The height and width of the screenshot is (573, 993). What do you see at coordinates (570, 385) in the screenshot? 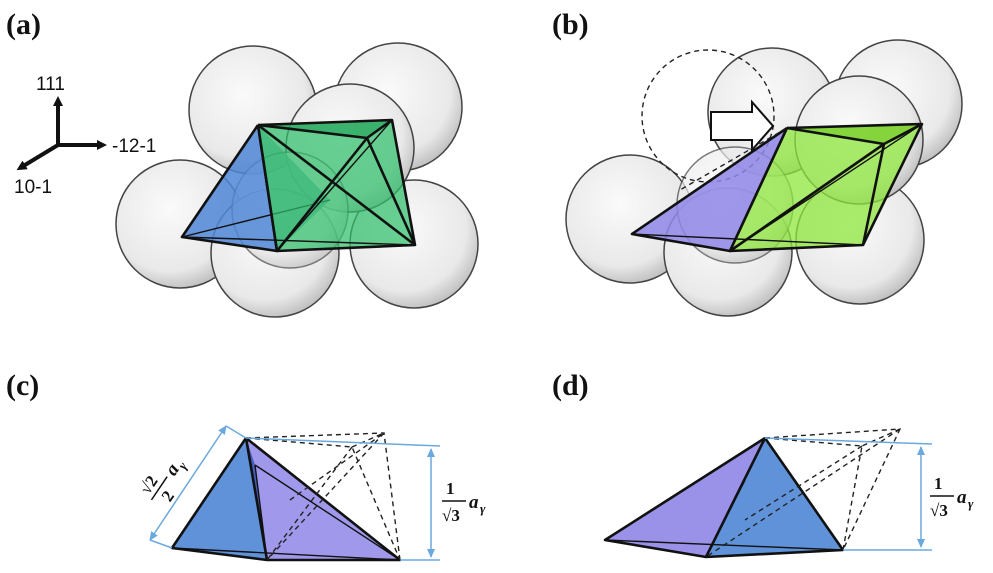
I see `panel-d-label: (d)` at bounding box center [570, 385].